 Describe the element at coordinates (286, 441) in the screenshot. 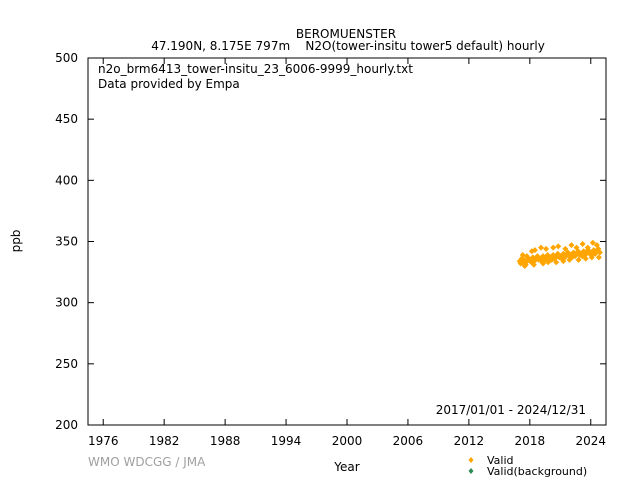

I see `x-tick-label: 1994` at that location.